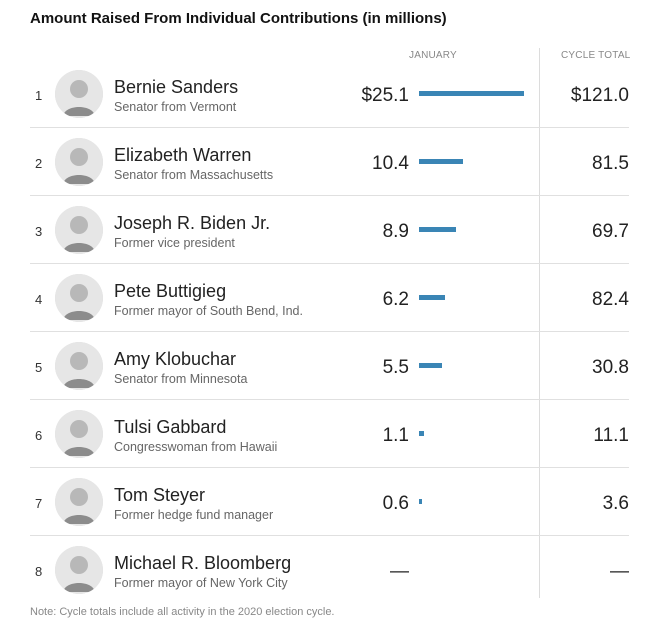  Describe the element at coordinates (39, 571) in the screenshot. I see `rank-number: 8` at that location.